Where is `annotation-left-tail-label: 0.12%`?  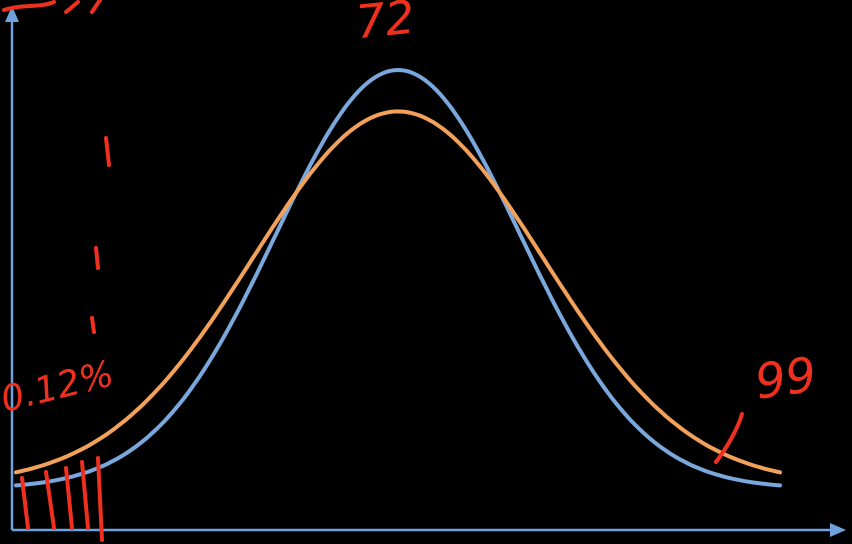
annotation-left-tail-label: 0.12% is located at coordinates (59, 386).